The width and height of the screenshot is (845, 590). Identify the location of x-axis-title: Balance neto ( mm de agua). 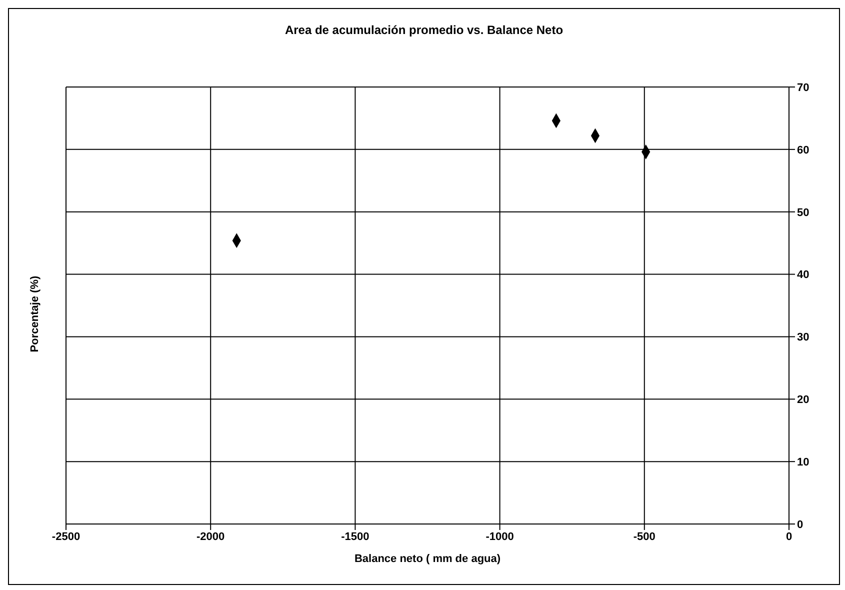
(427, 559).